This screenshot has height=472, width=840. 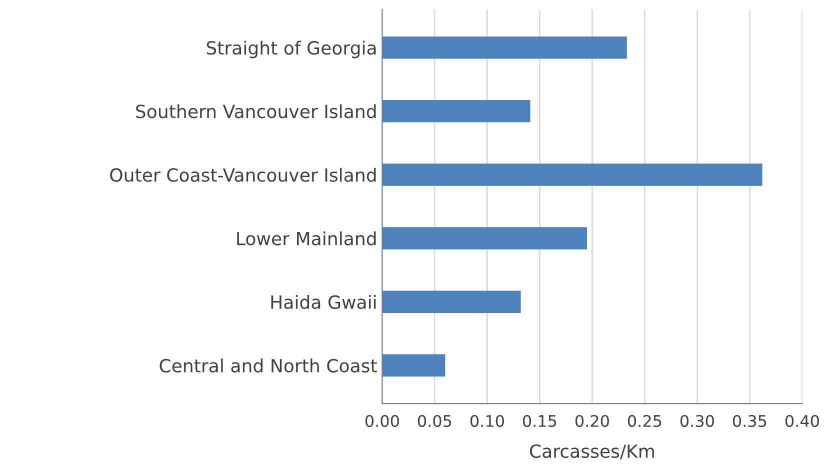 What do you see at coordinates (645, 421) in the screenshot?
I see `x-tick-label: 0.25` at bounding box center [645, 421].